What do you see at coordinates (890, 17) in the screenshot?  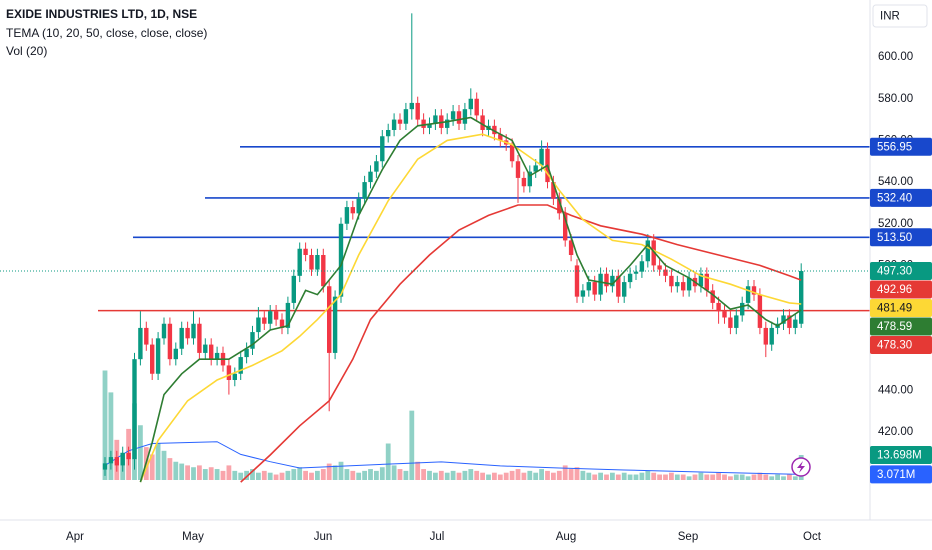 I see `currency: INR` at bounding box center [890, 17].